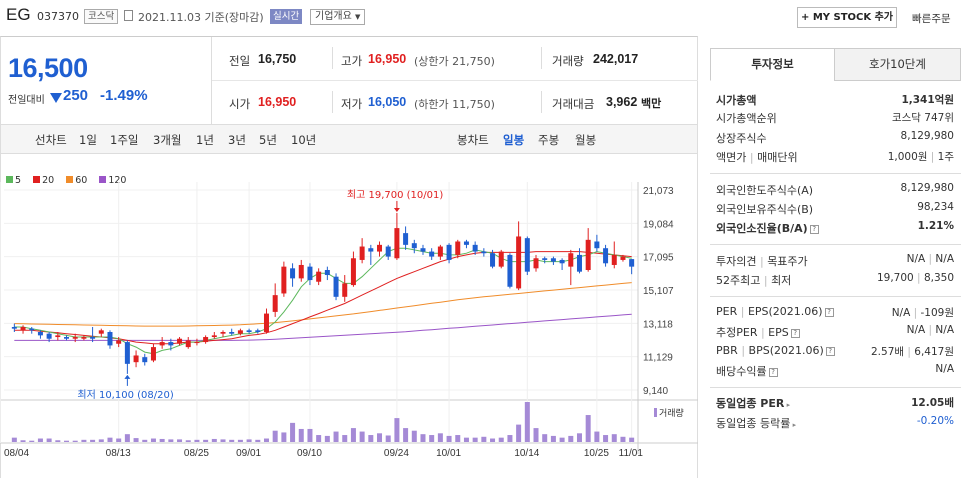 This screenshot has height=478, width=969. Describe the element at coordinates (304, 140) in the screenshot. I see `period-tab-10y: 10년` at that location.